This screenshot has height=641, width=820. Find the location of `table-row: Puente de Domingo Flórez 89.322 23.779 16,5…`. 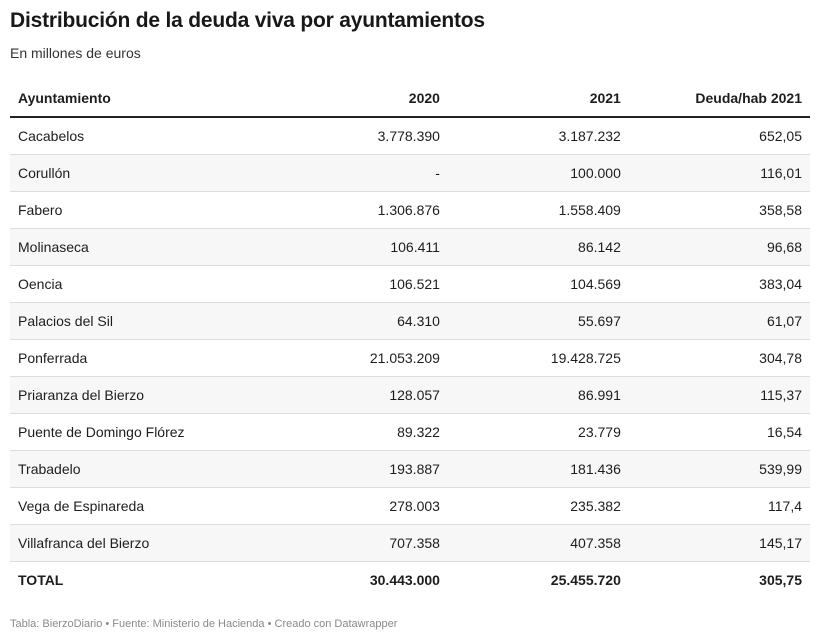

table-row: Puente de Domingo Flórez 89.322 23.779 16,5… is located at coordinates (410, 432).